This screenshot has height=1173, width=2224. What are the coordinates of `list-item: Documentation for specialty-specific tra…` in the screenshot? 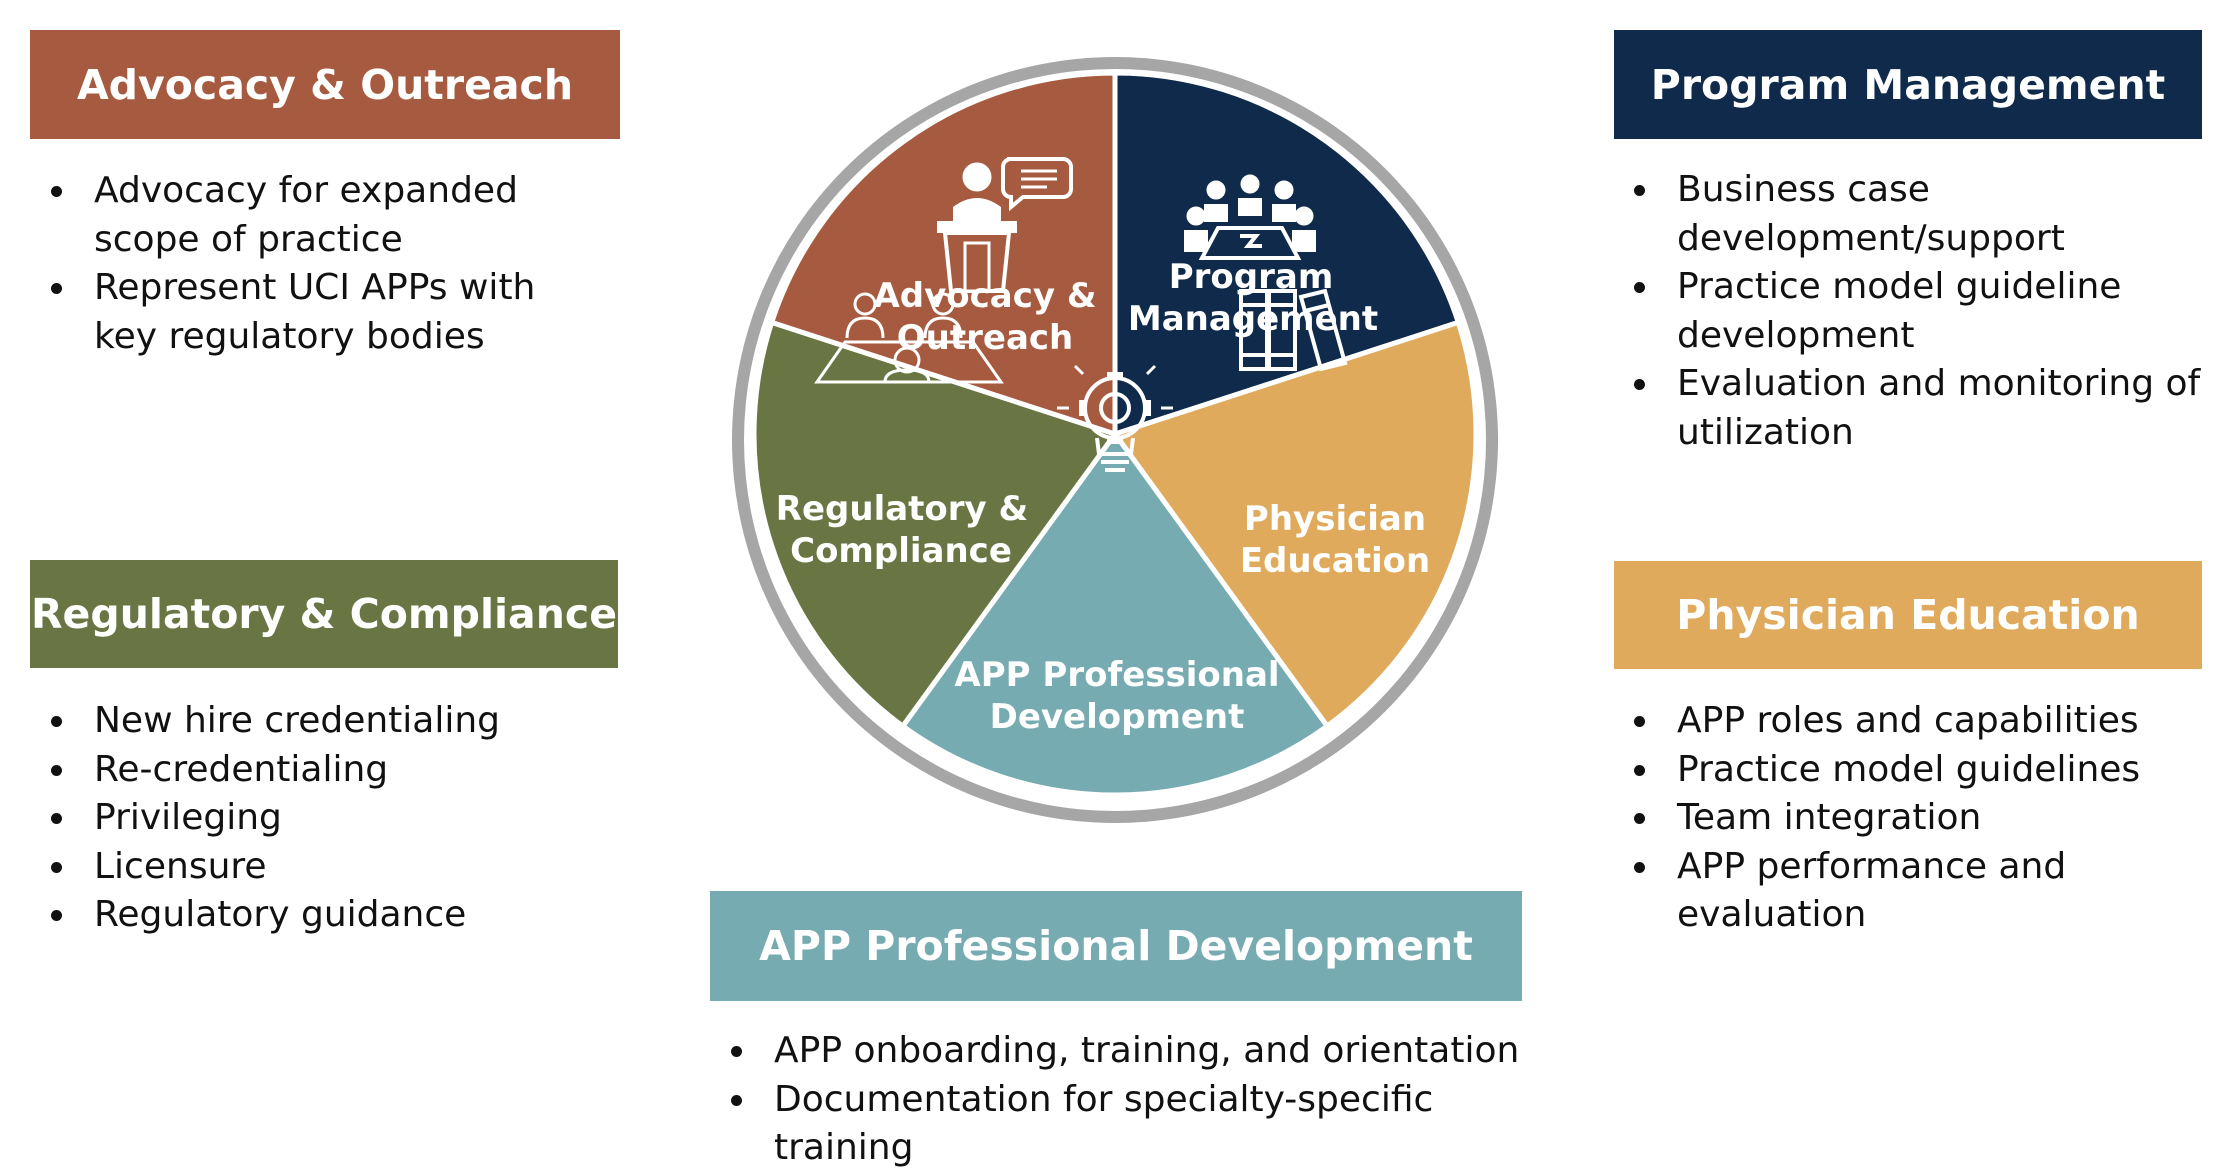 It's located at (1140, 1124).